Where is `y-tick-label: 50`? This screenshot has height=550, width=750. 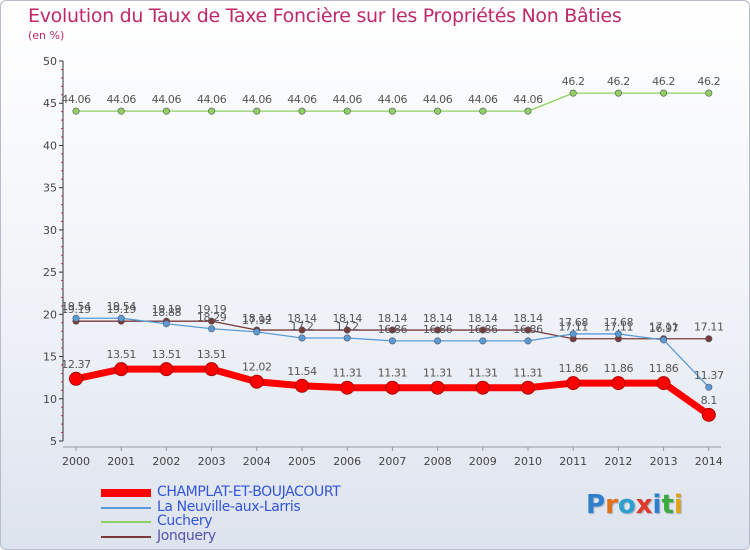
y-tick-label: 50 is located at coordinates (50, 61).